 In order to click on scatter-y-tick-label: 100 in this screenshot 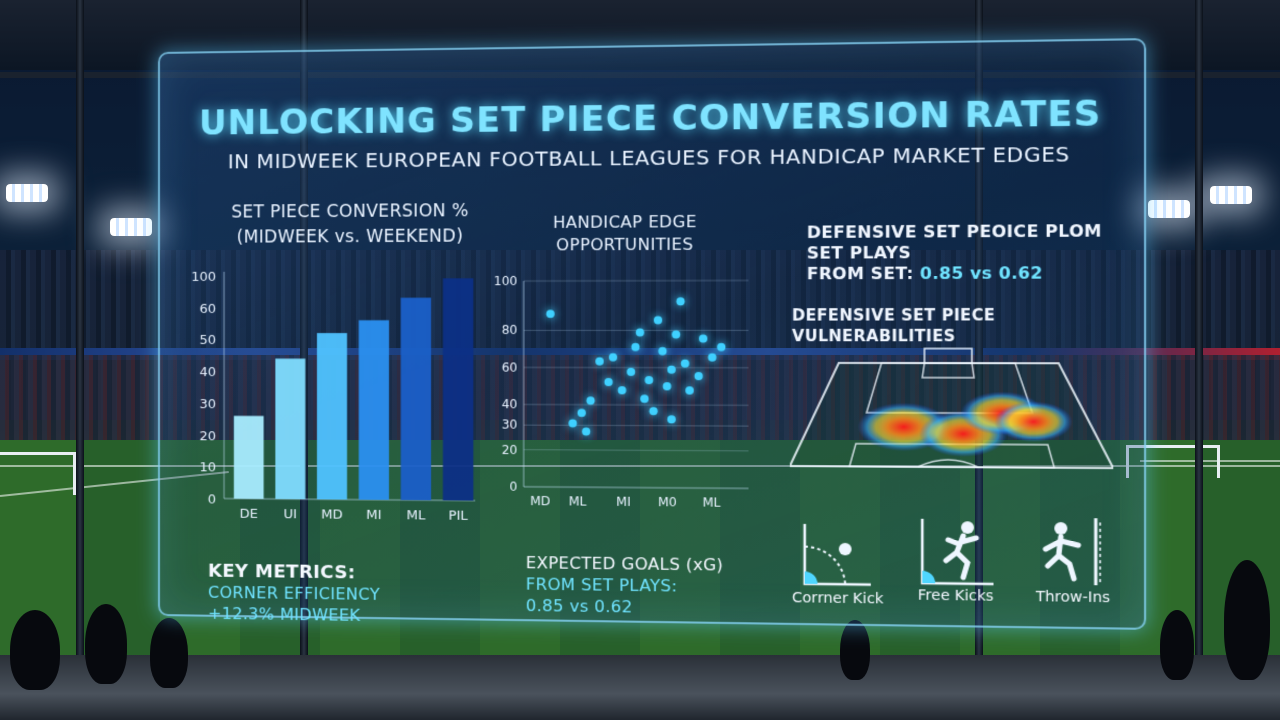, I will do `click(506, 281)`.